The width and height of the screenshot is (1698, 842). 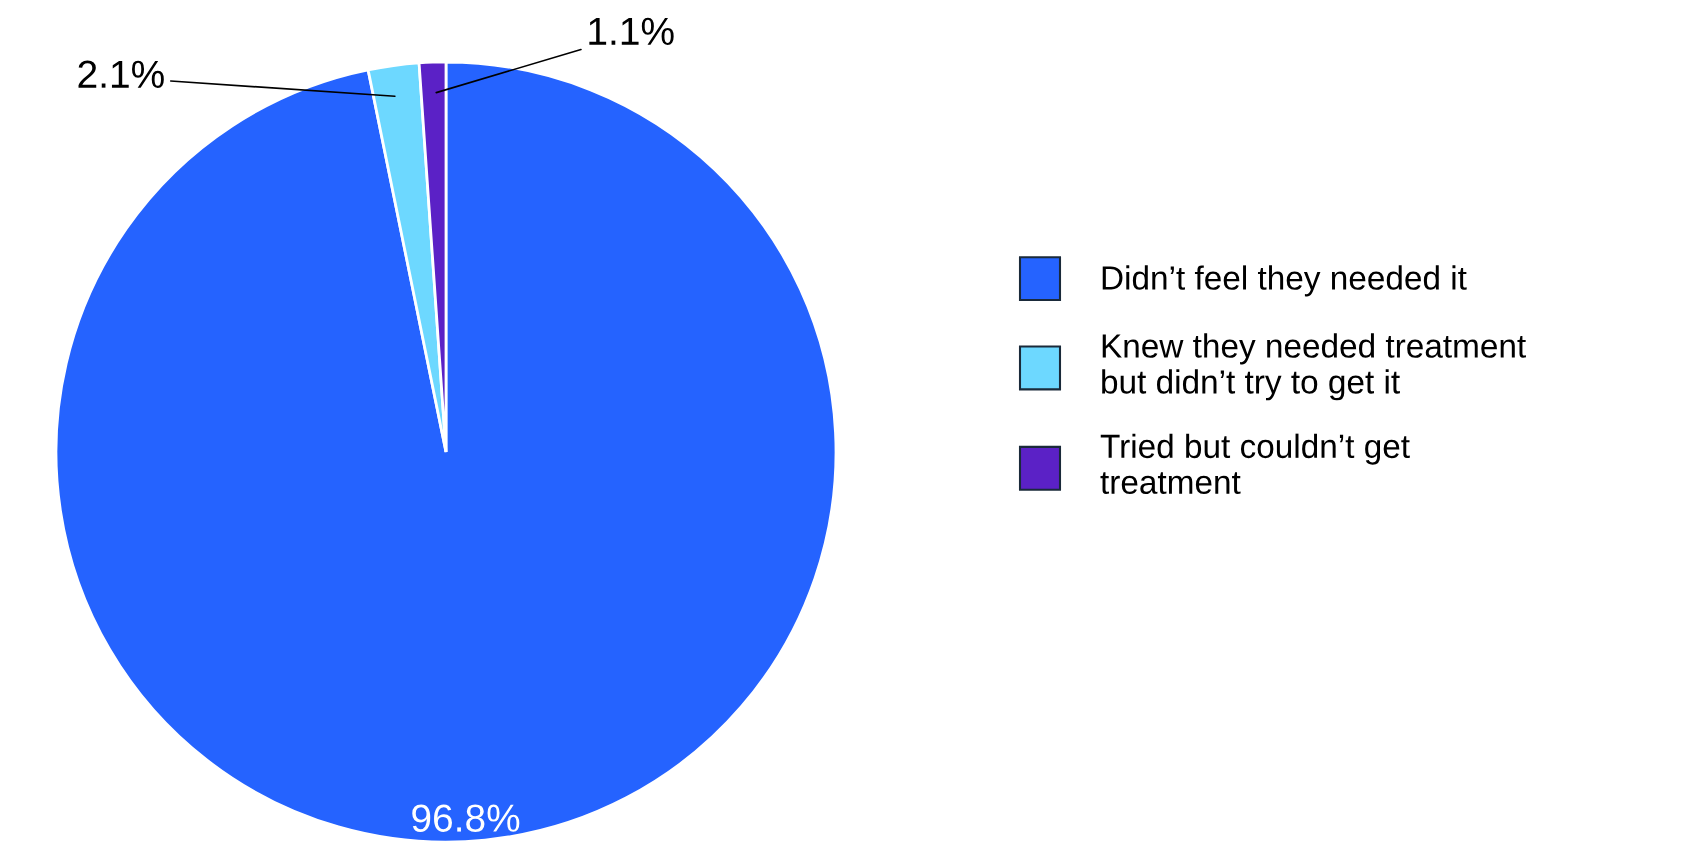 I want to click on legend-label: Didn’t feel they needed it, so click(x=1284, y=281).